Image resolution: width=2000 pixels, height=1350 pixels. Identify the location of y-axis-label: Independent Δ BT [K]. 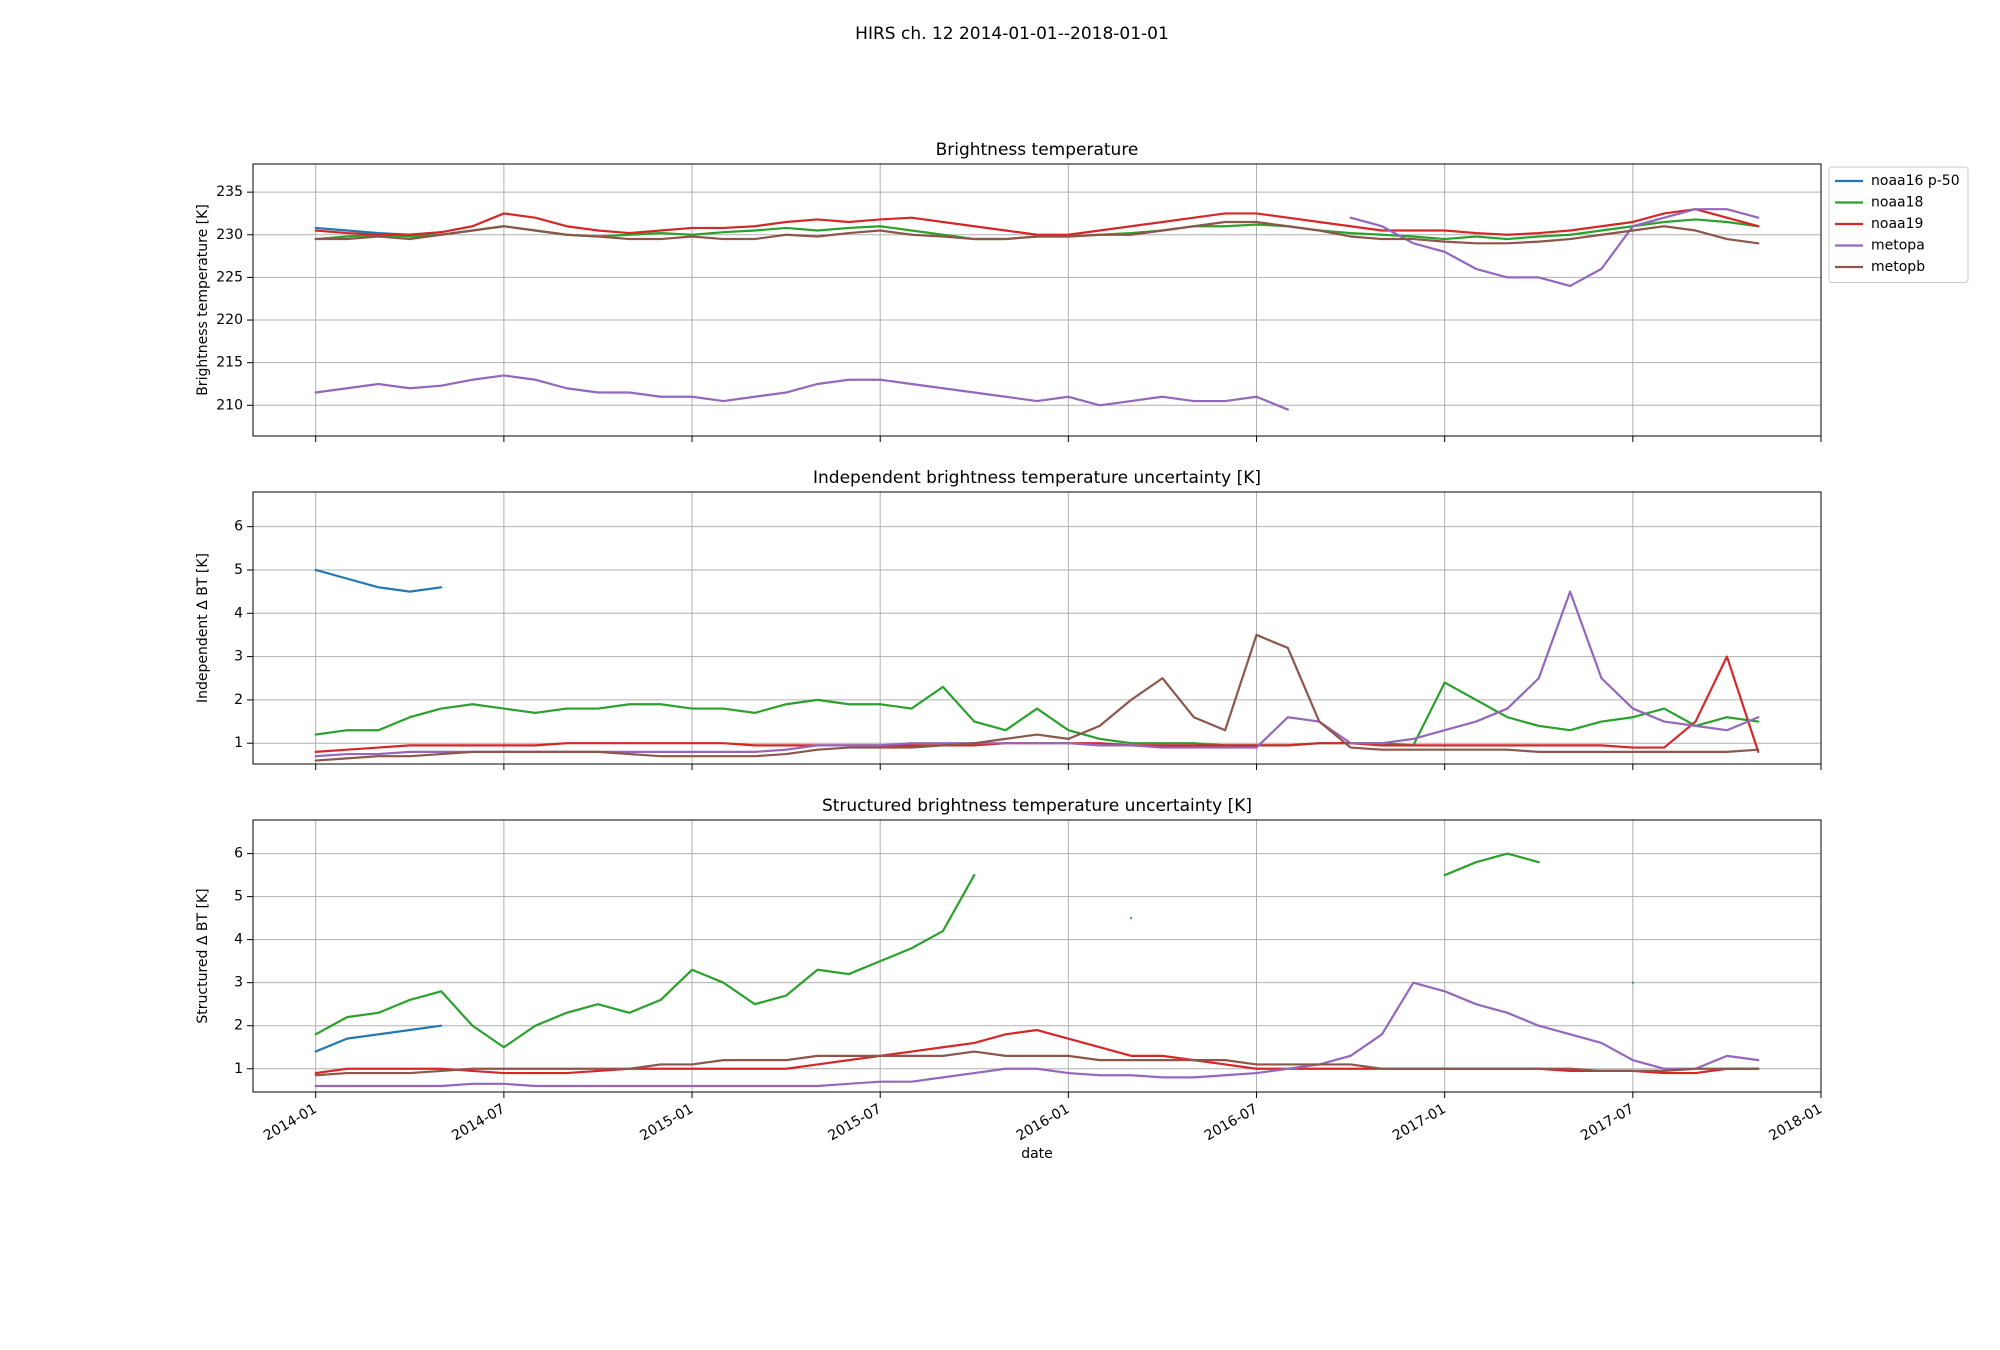
(203, 628).